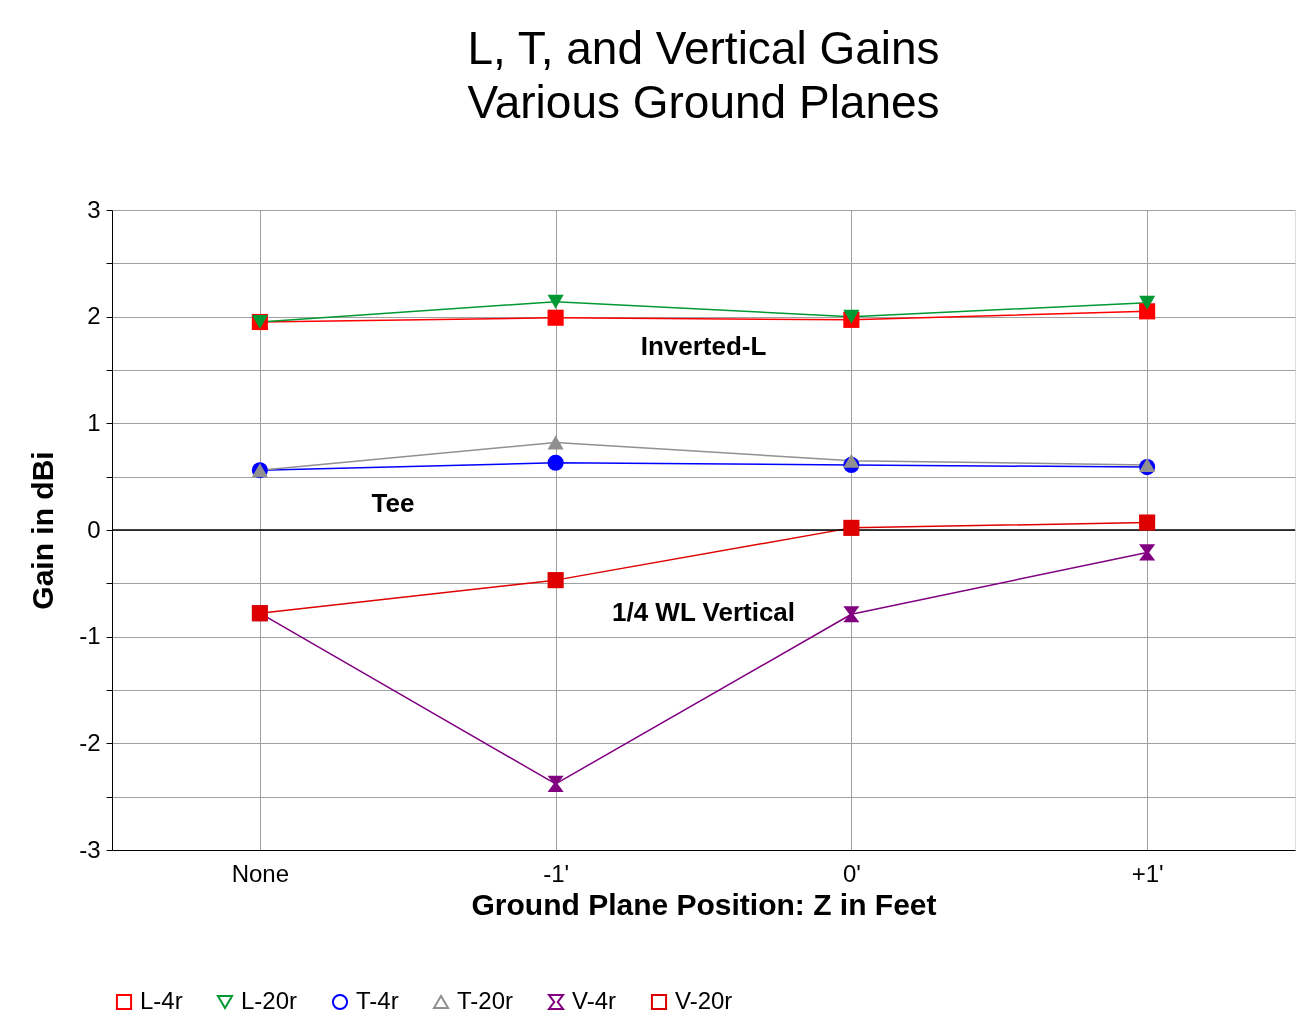 Image resolution: width=1308 pixels, height=1034 pixels. I want to click on y-axis-title: Gain in dBi, so click(43, 530).